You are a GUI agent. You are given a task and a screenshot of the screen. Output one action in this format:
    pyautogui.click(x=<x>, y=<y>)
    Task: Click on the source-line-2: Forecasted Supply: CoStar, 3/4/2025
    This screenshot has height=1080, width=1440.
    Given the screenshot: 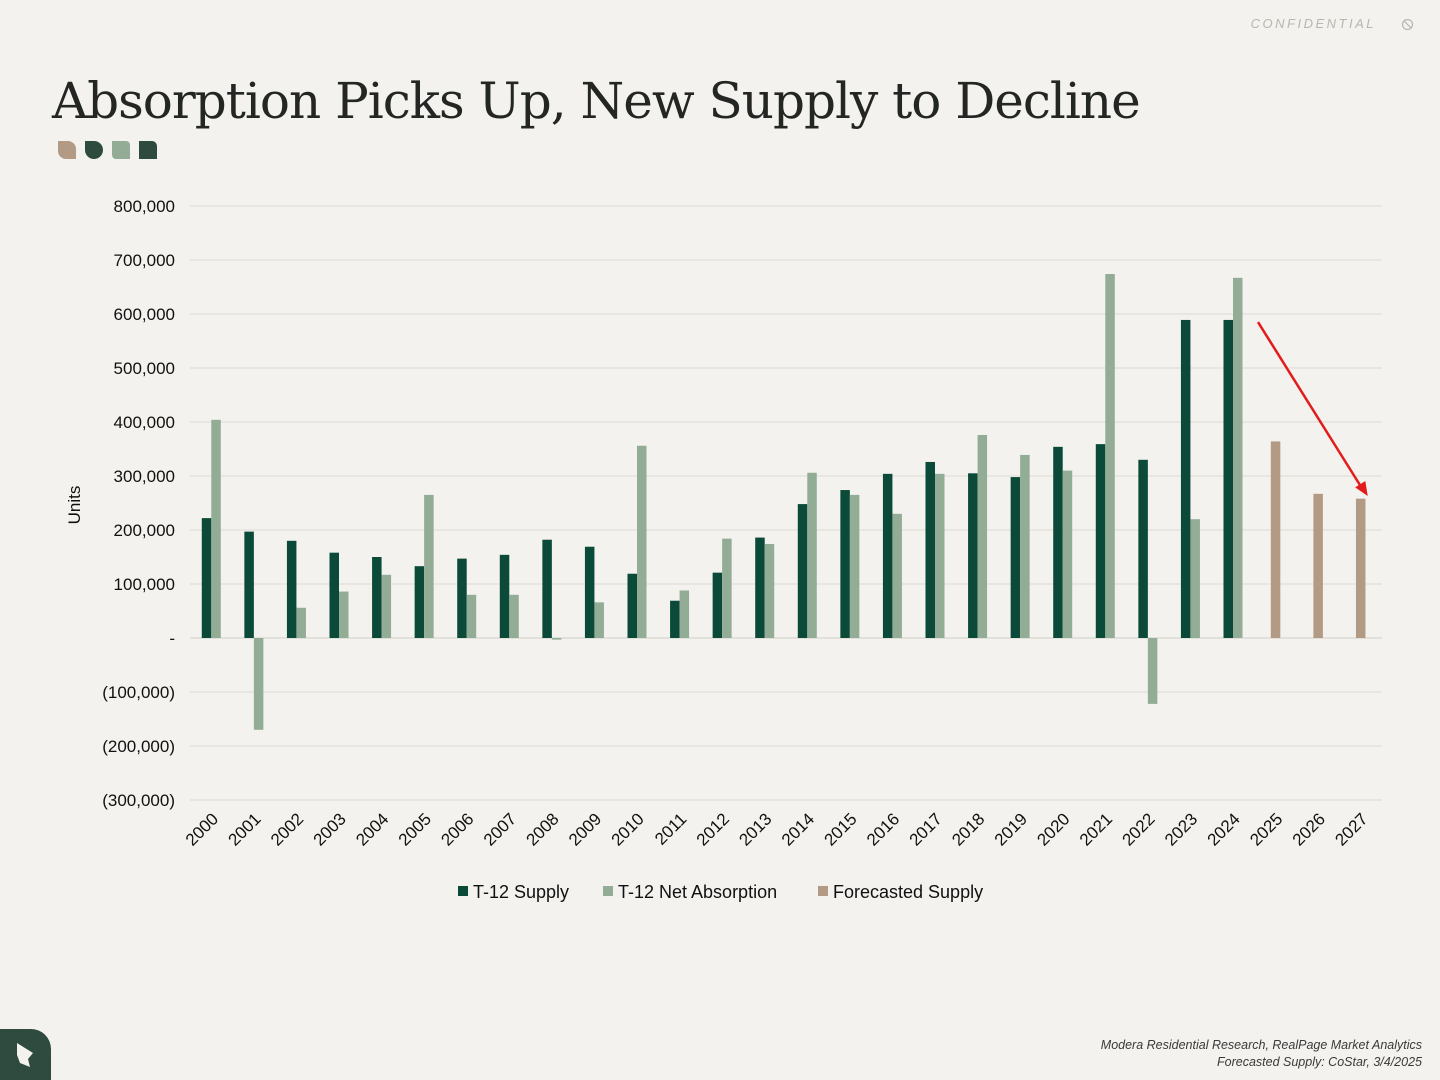 What is the action you would take?
    pyautogui.click(x=1319, y=1062)
    